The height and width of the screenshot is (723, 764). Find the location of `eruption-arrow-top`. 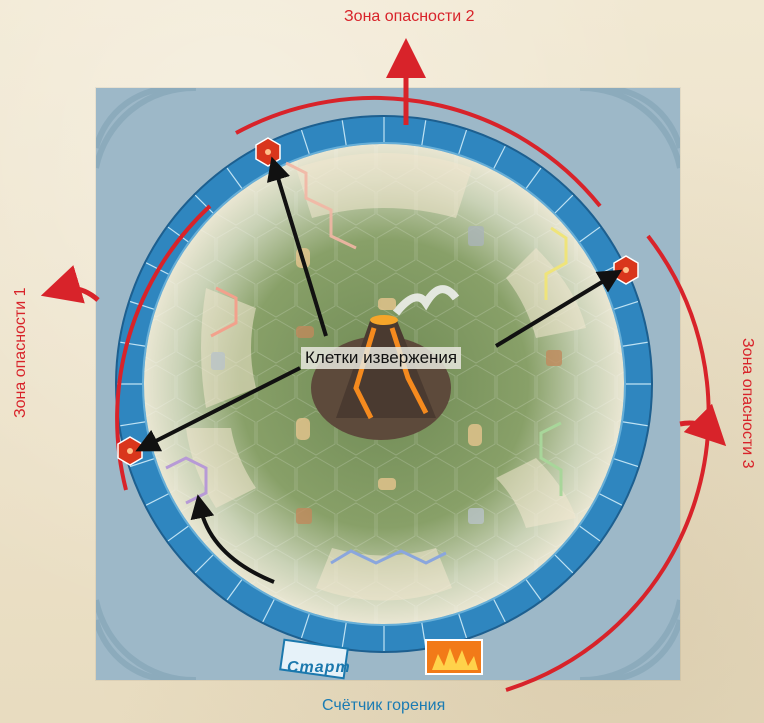

eruption-arrow-top is located at coordinates (297, 246).